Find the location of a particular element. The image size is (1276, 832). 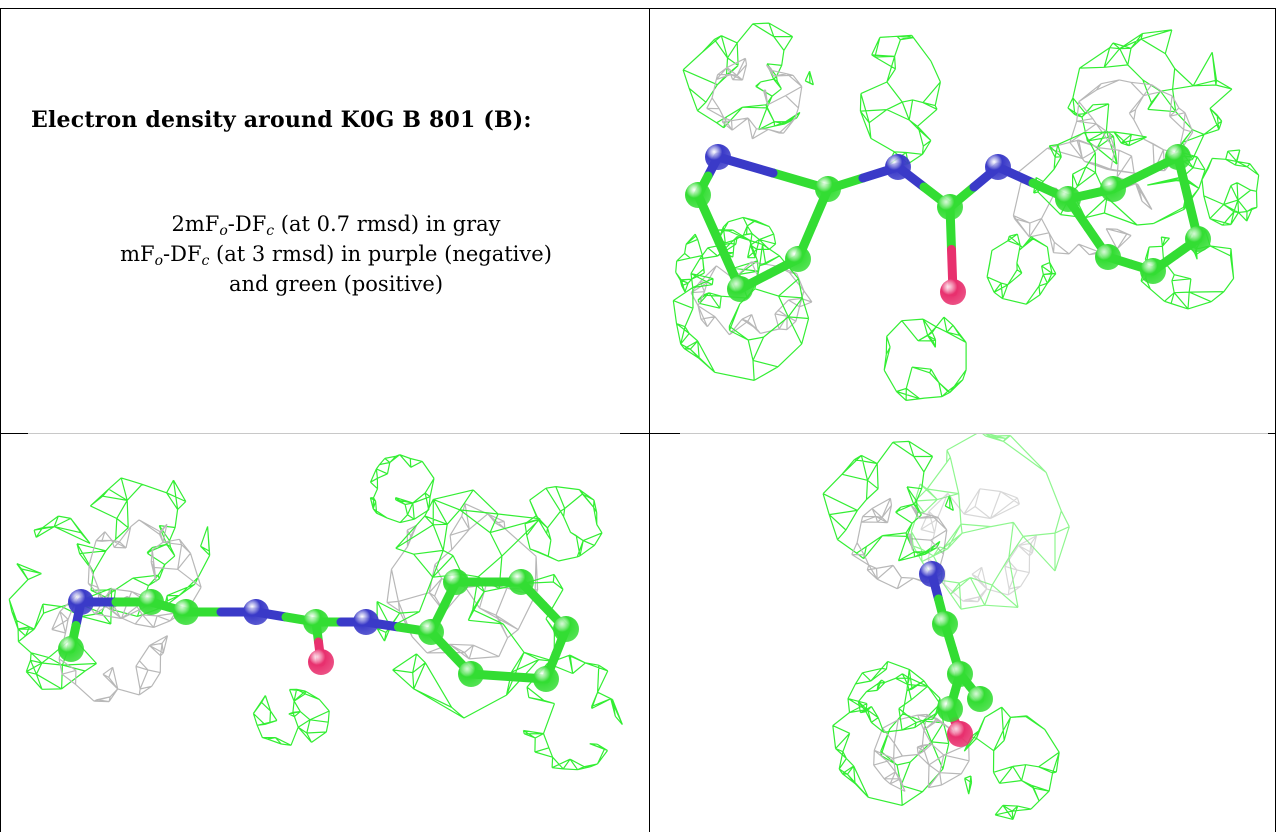

caption-text: (at 0.7 rmsd) in gray is located at coordinates (387, 224).